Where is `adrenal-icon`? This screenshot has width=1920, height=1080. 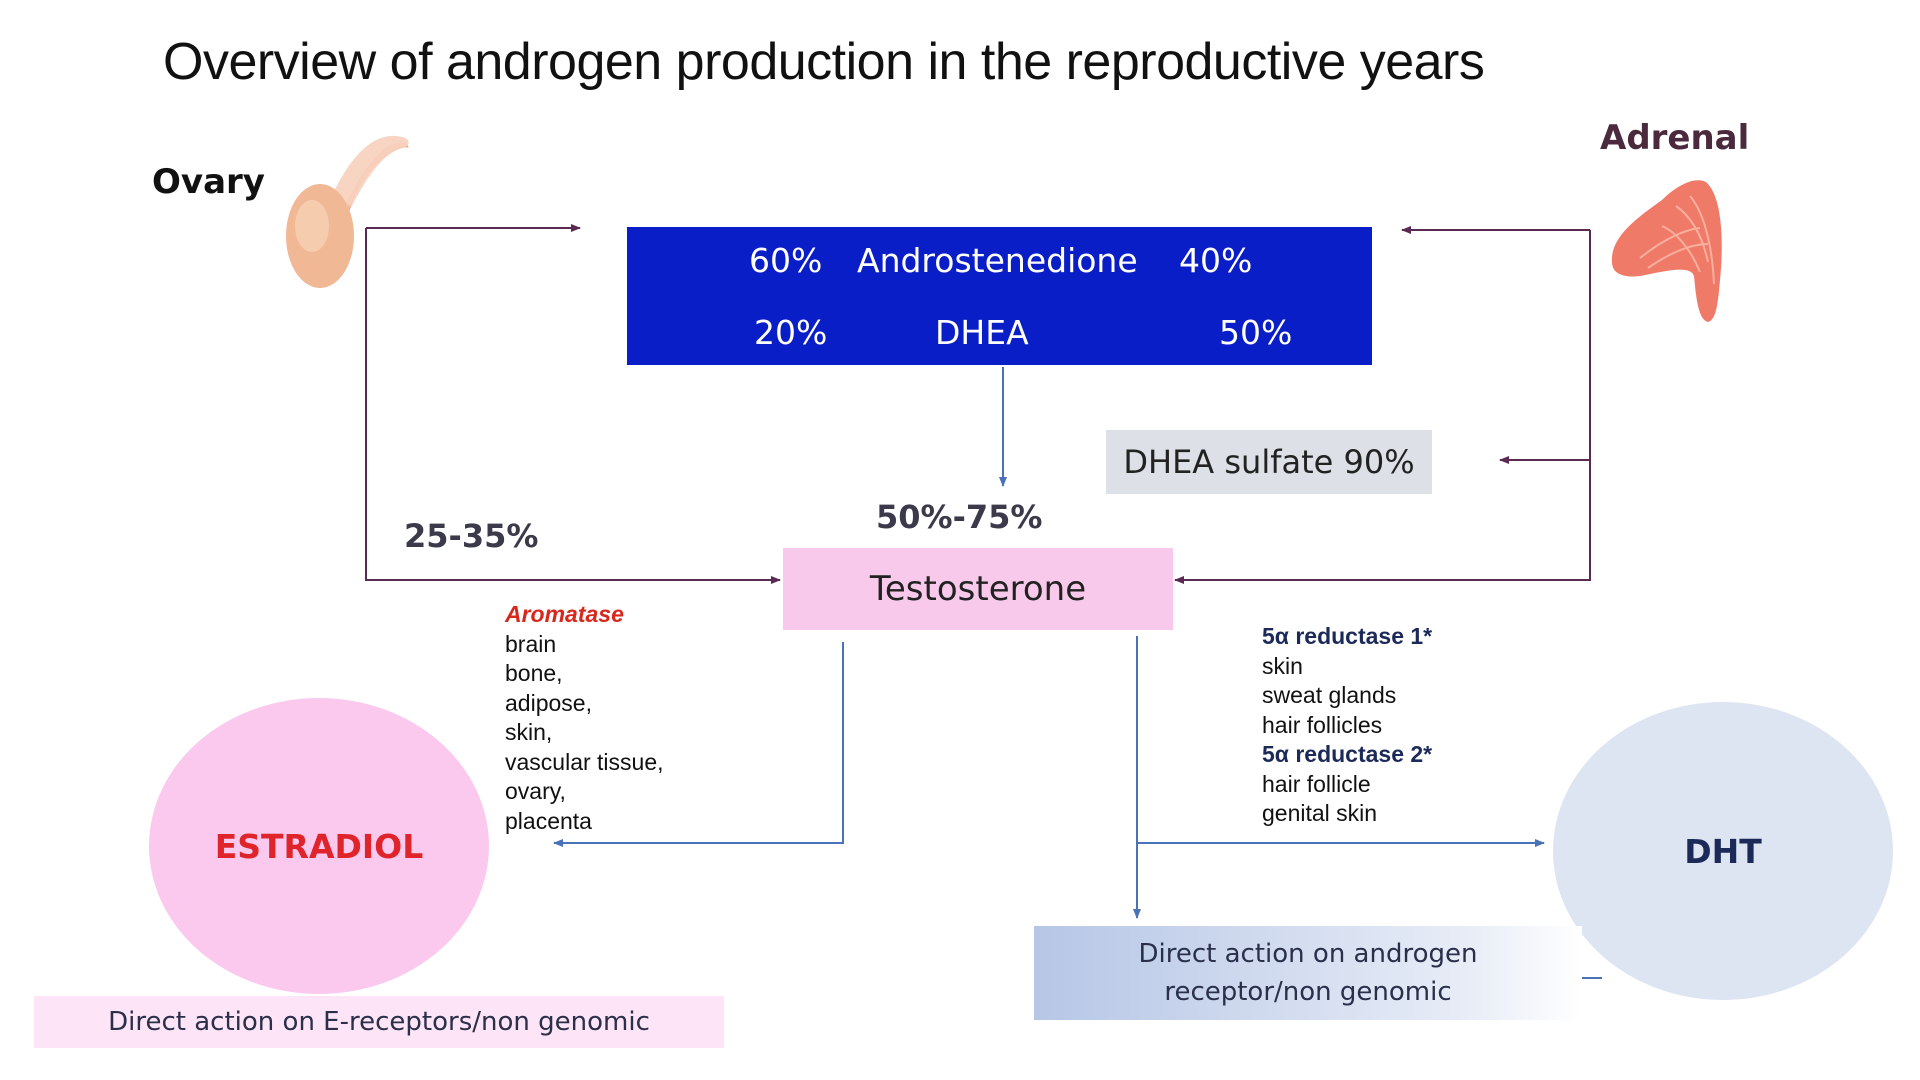
adrenal-icon is located at coordinates (1666, 251).